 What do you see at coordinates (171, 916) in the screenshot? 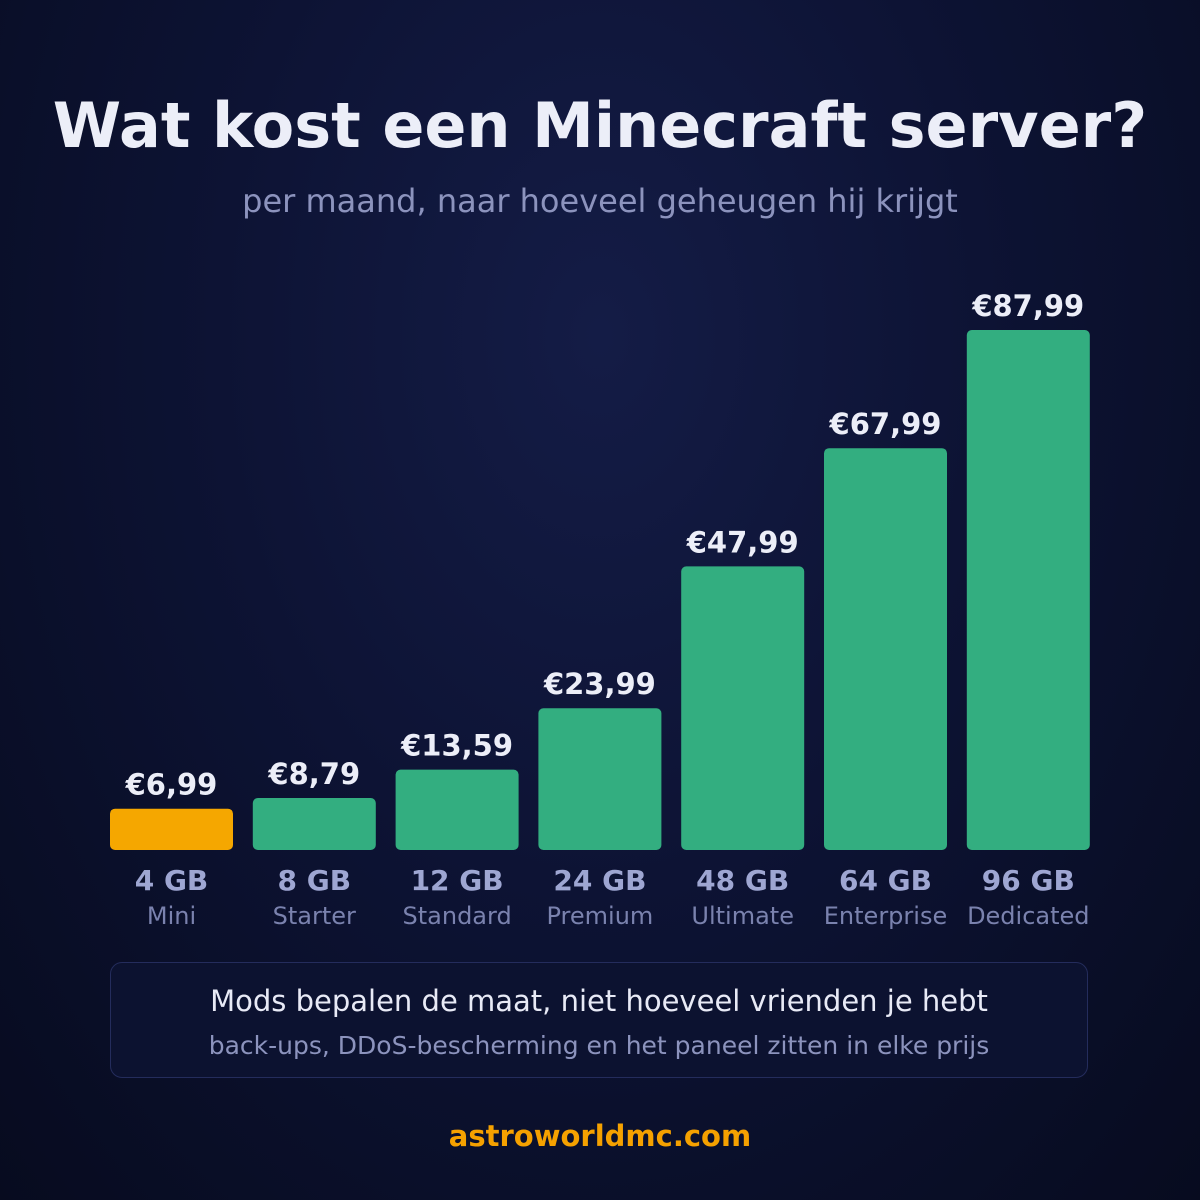
I see `plan-name-label: Mini` at bounding box center [171, 916].